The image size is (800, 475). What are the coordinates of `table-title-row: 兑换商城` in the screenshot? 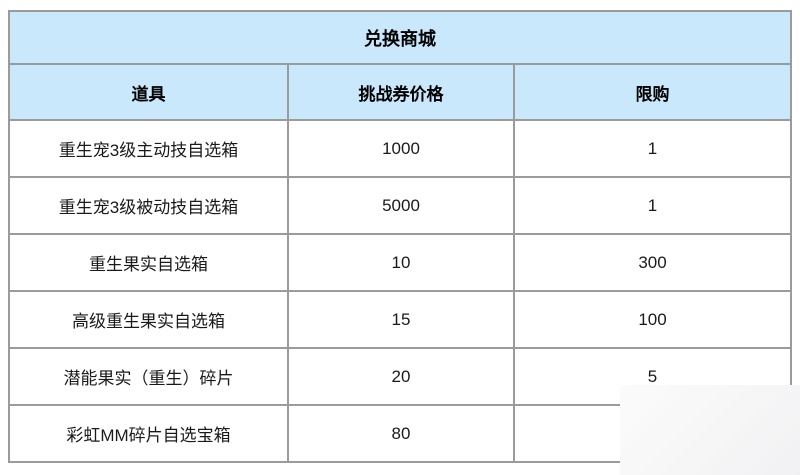 It's located at (400, 37).